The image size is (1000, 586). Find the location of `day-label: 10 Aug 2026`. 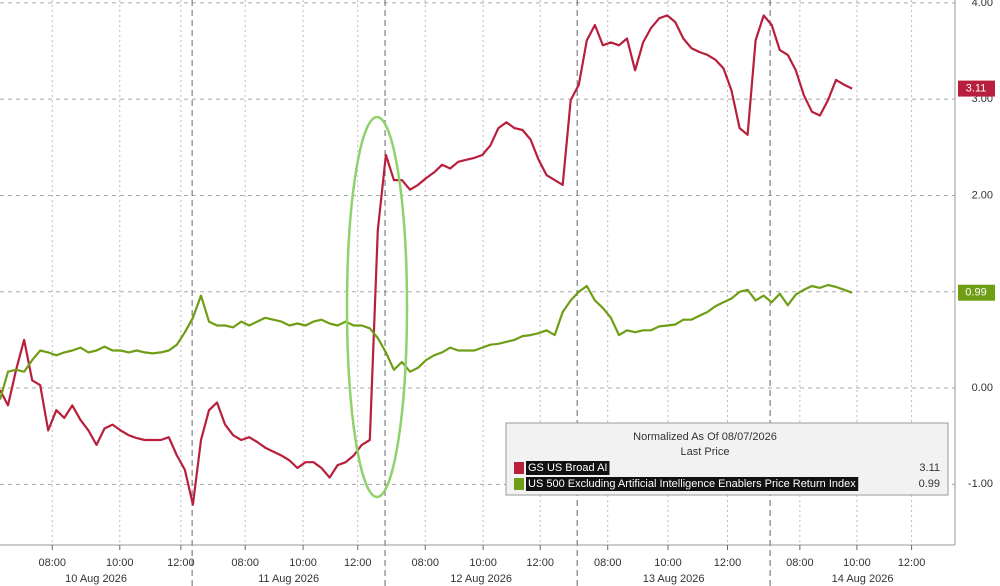

day-label: 10 Aug 2026 is located at coordinates (96, 579).